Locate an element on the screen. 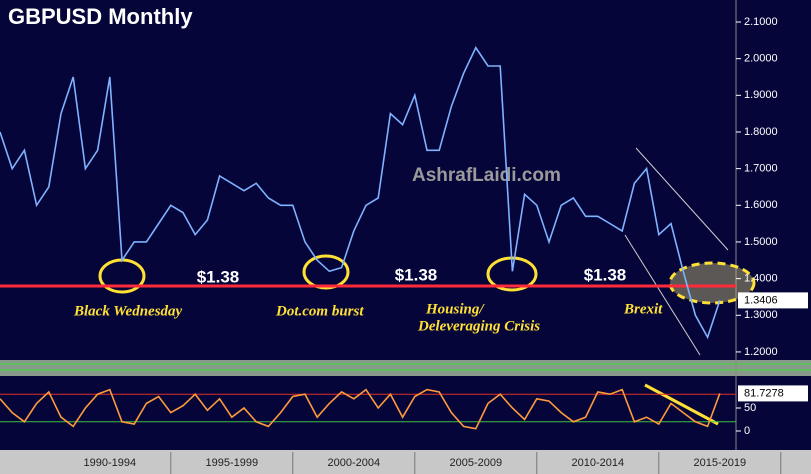  x-tick-label: 1990-1994 is located at coordinates (109, 463).